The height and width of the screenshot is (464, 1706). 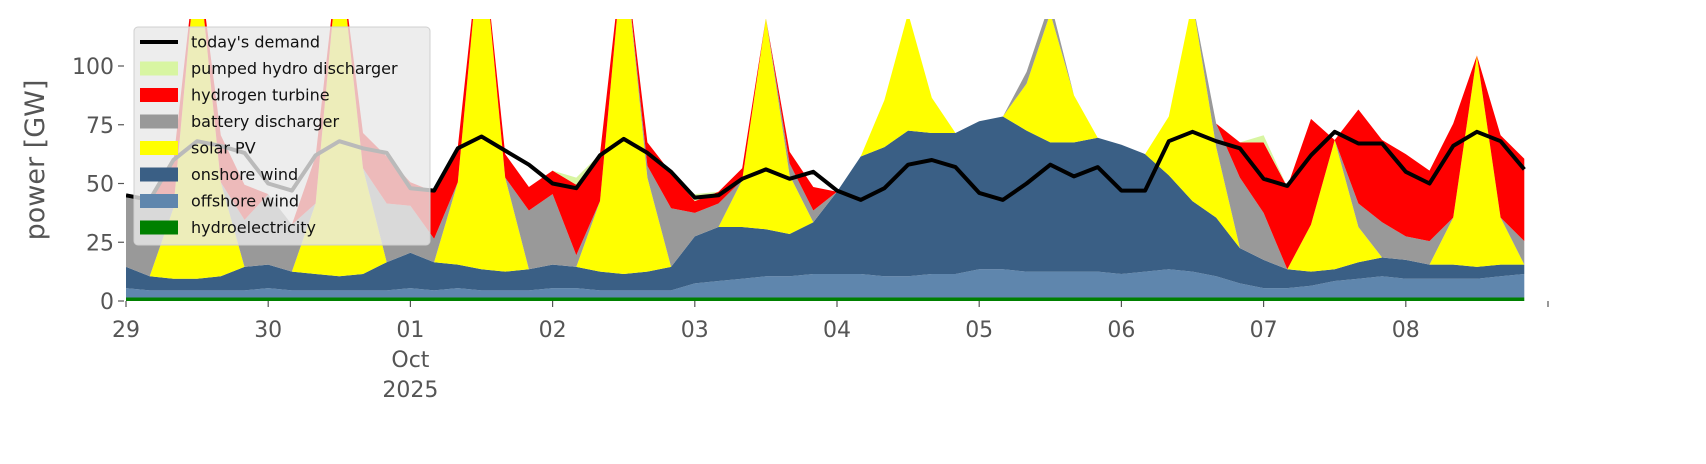 What do you see at coordinates (100, 243) in the screenshot?
I see `y-tick-label: 25` at bounding box center [100, 243].